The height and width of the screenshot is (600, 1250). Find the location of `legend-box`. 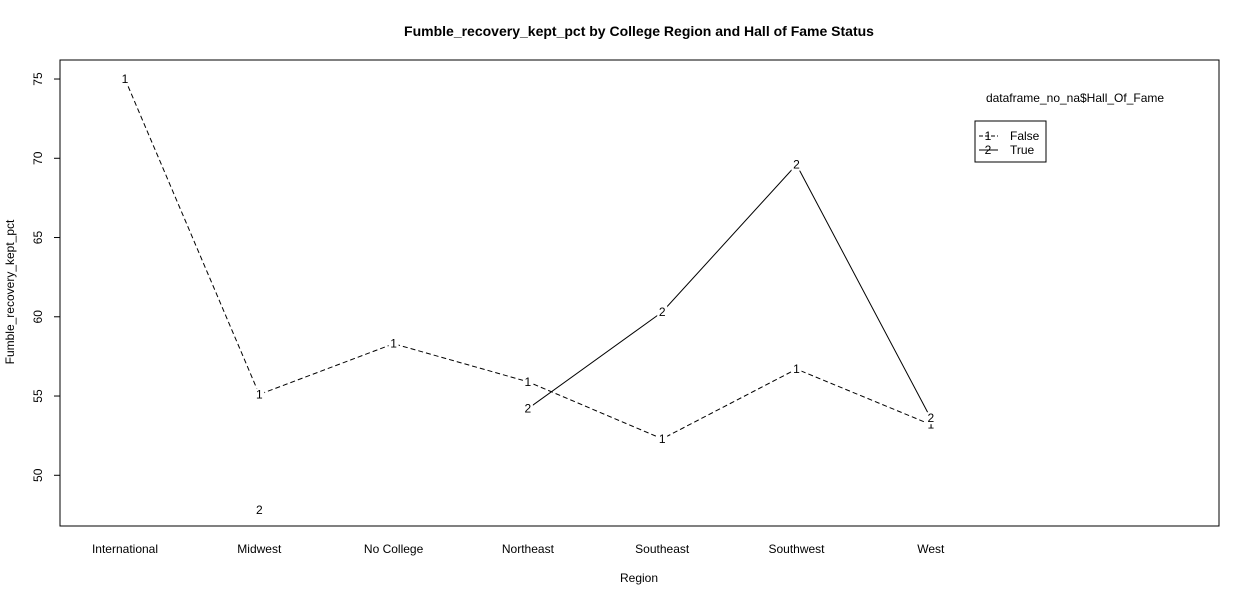

legend-box is located at coordinates (1010, 141).